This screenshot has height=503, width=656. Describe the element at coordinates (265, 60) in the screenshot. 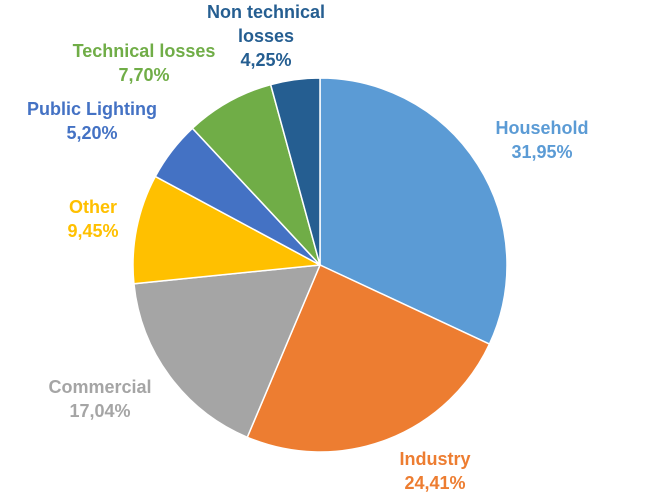

I see `data-label-value: 4,25%` at that location.